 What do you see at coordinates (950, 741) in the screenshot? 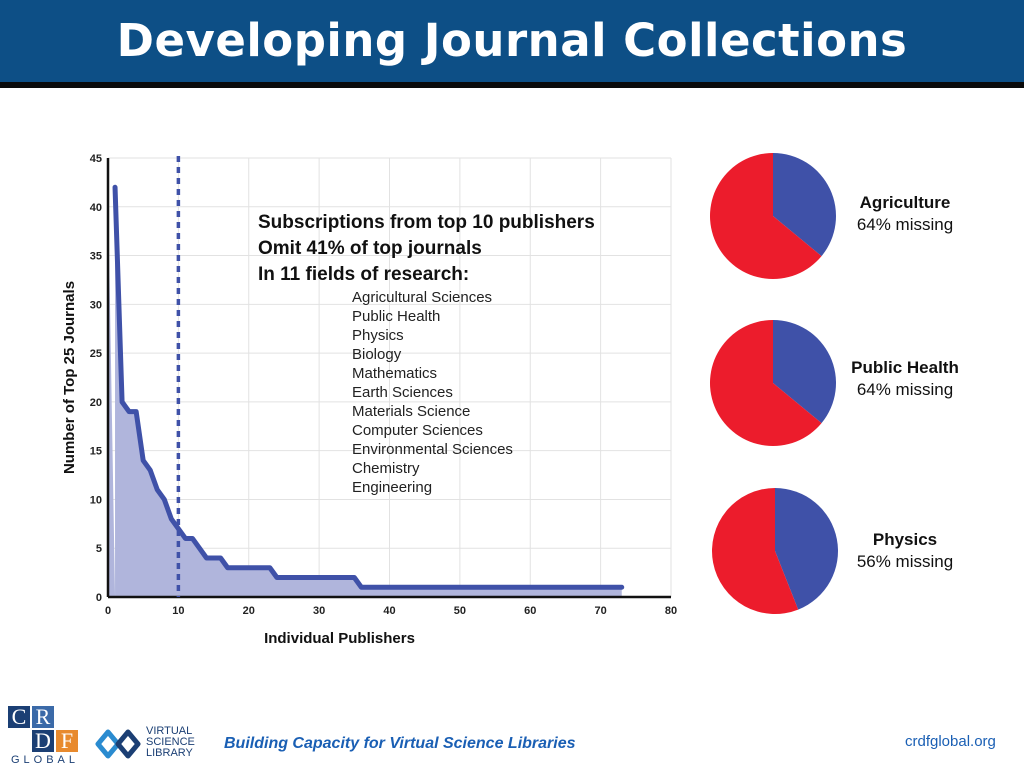
I see `footer-url: crdfglobal.org` at bounding box center [950, 741].